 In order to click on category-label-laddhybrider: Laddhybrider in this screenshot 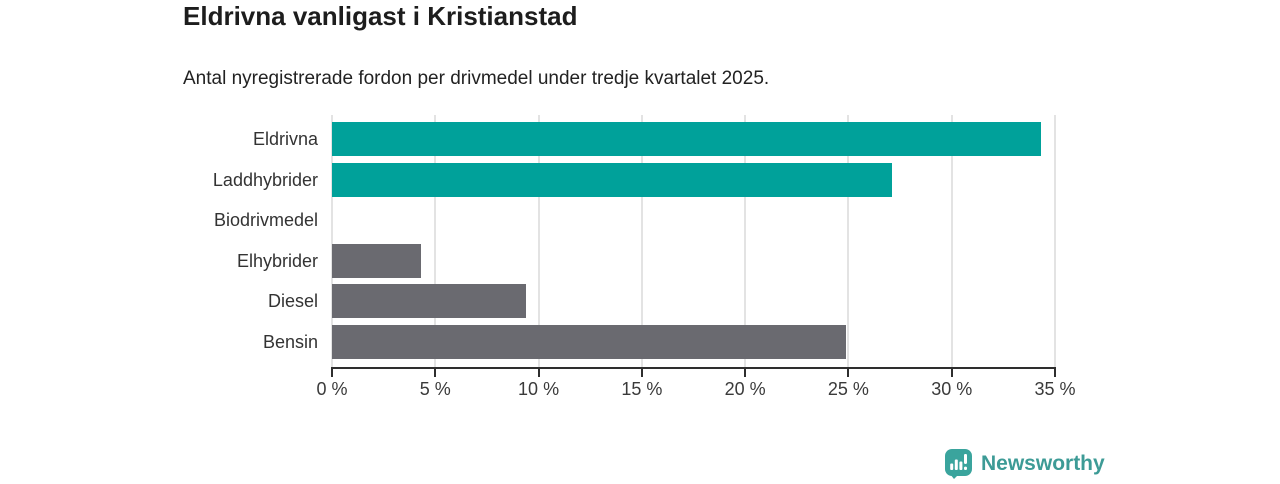, I will do `click(265, 179)`.